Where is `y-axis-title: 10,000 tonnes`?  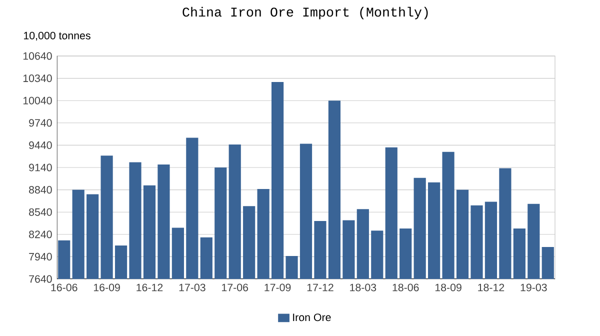 y-axis-title: 10,000 tonnes is located at coordinates (57, 36).